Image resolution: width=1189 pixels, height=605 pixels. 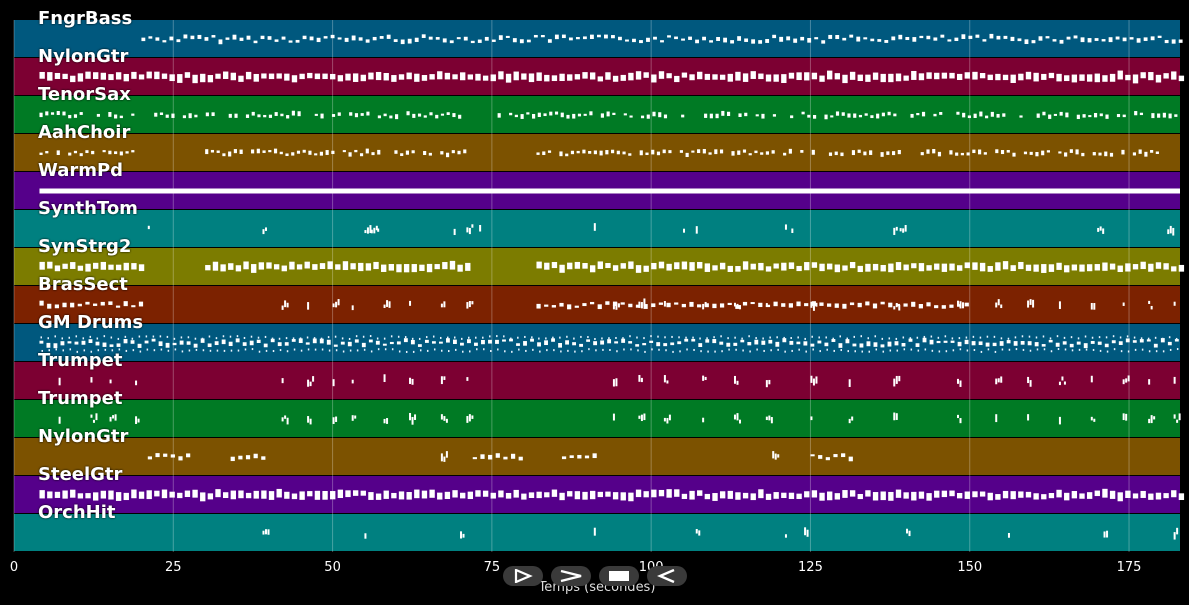 I want to click on track-label: TenorSax, so click(x=84, y=94).